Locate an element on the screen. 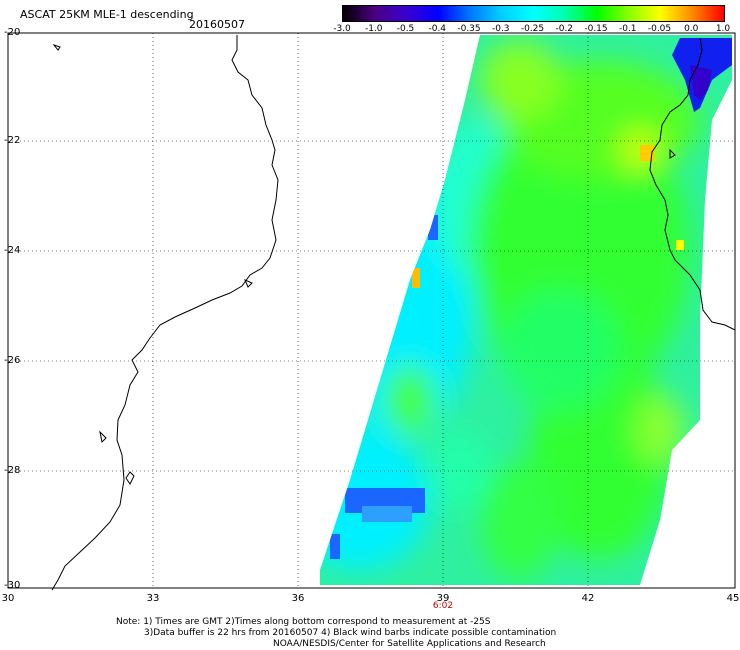 This screenshot has height=650, width=740. lon-label-42: 42 is located at coordinates (588, 598).